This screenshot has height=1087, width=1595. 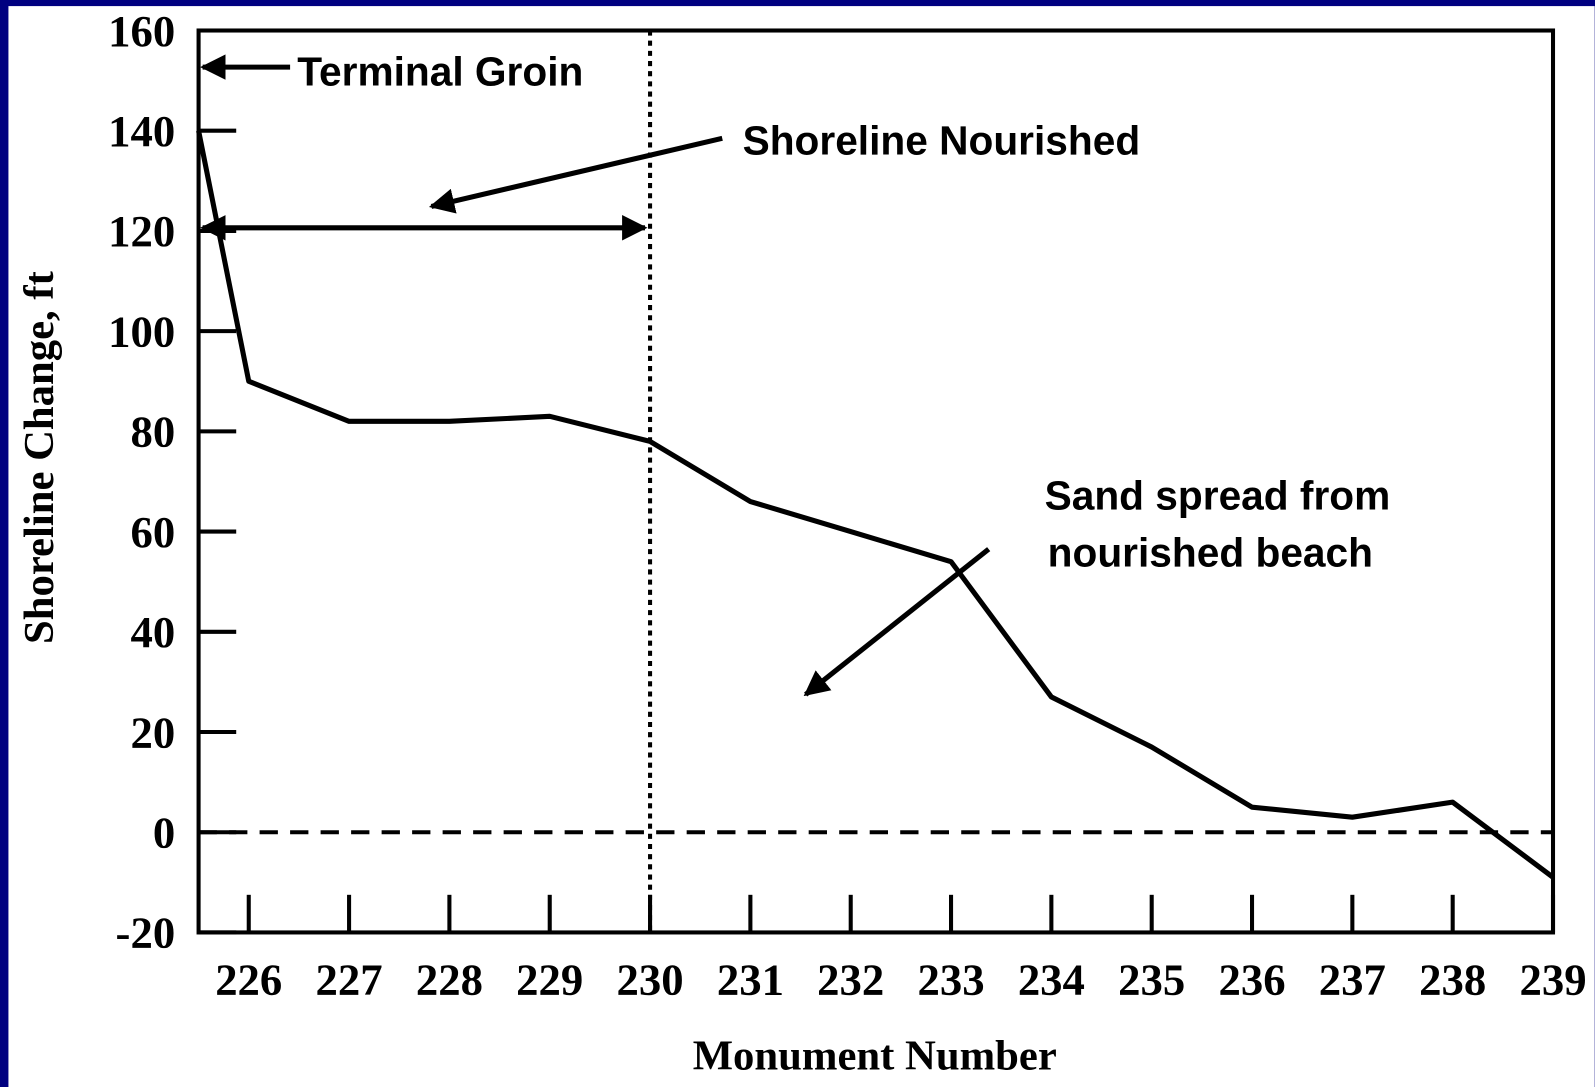 What do you see at coordinates (39, 457) in the screenshot?
I see `y-axis-label: Shoreline Change, ft` at bounding box center [39, 457].